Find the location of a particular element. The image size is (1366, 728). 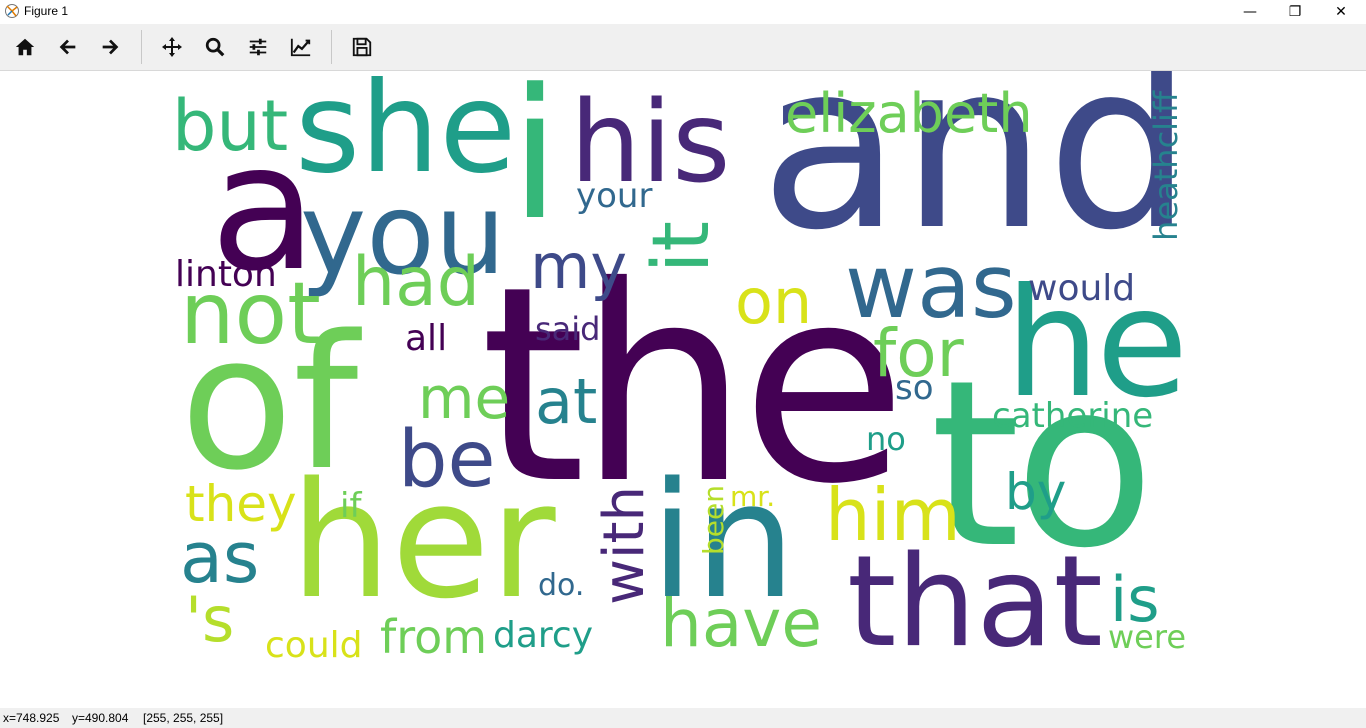

wordcloud-word: not is located at coordinates (250, 314).